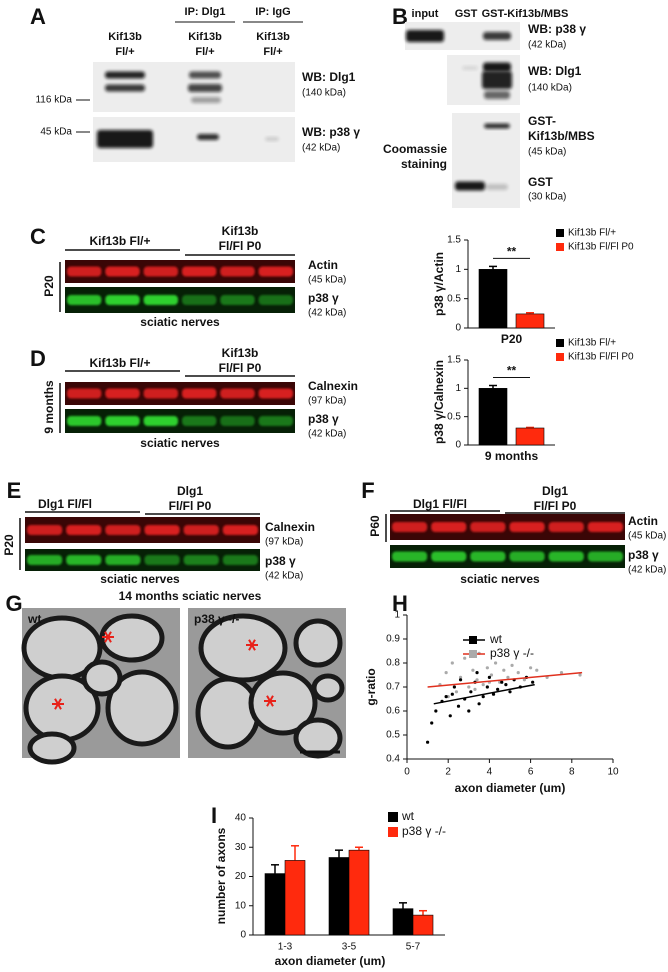 The width and height of the screenshot is (668, 972). I want to click on panel-letter: F, so click(367, 490).